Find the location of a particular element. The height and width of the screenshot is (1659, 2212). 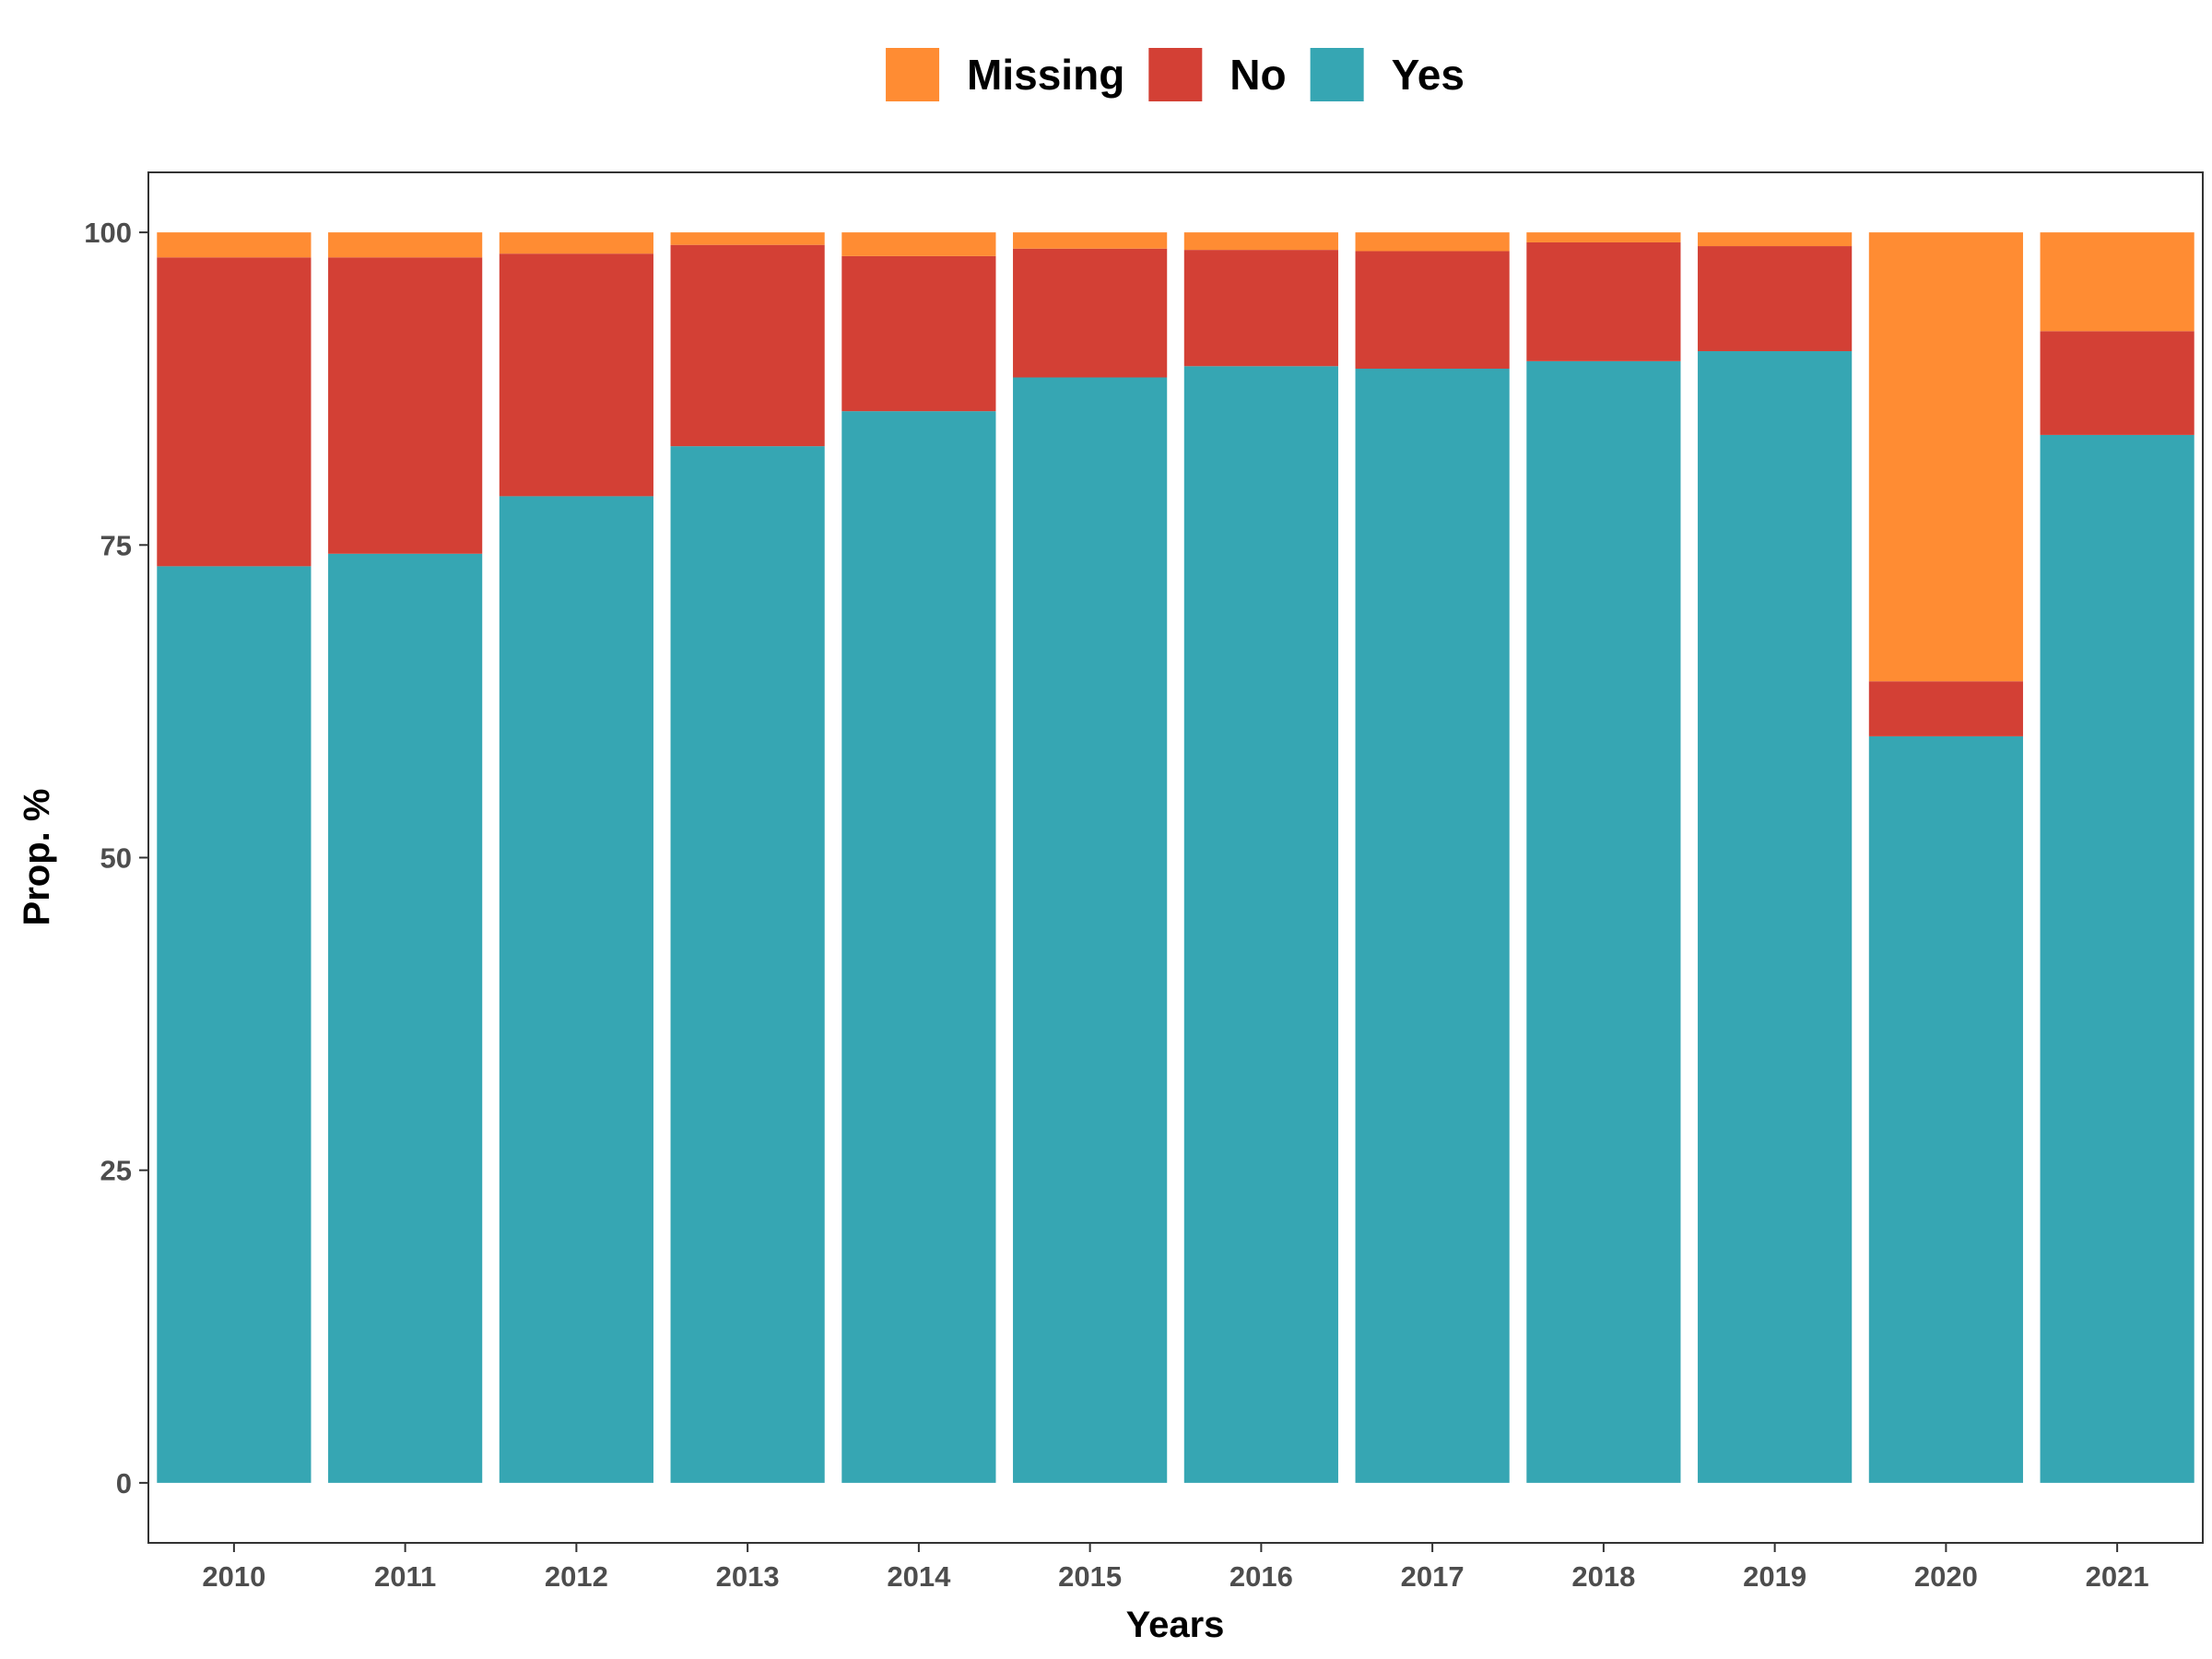

legend-key-no is located at coordinates (1175, 74).